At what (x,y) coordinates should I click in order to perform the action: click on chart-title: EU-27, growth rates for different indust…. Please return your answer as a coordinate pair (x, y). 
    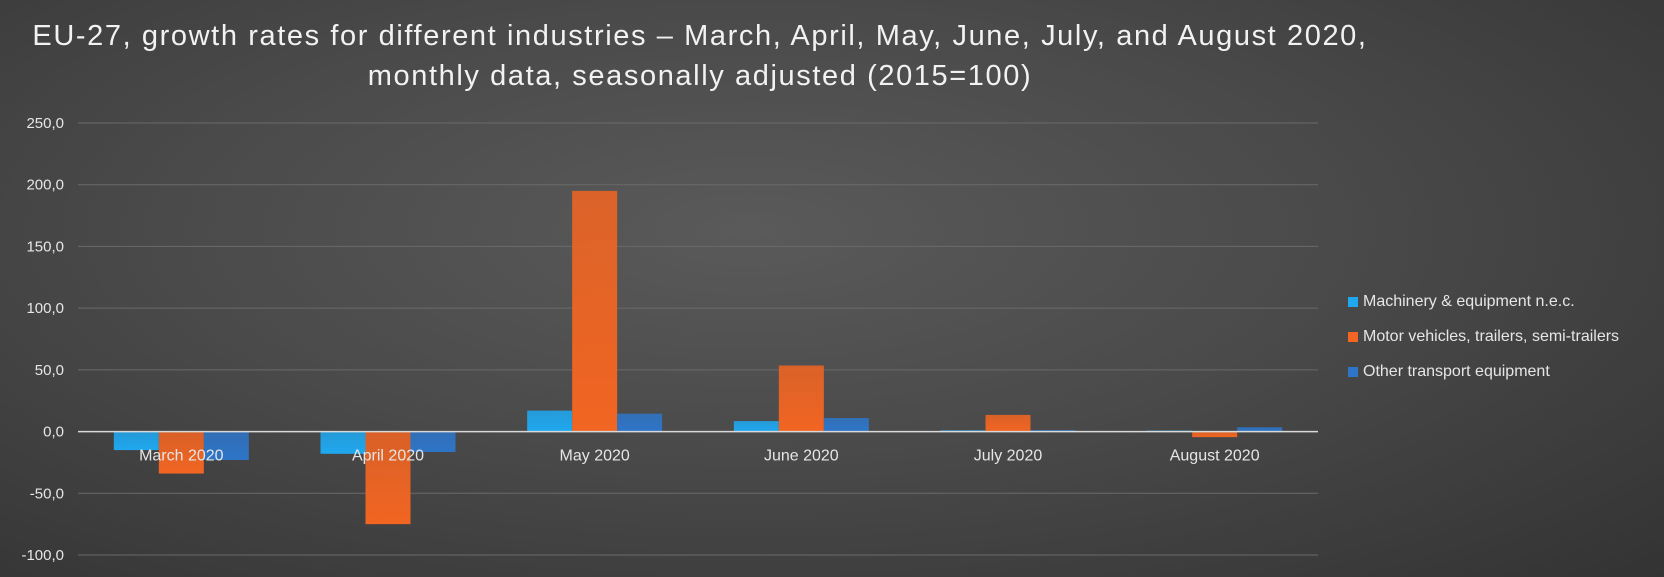
    Looking at the image, I should click on (700, 56).